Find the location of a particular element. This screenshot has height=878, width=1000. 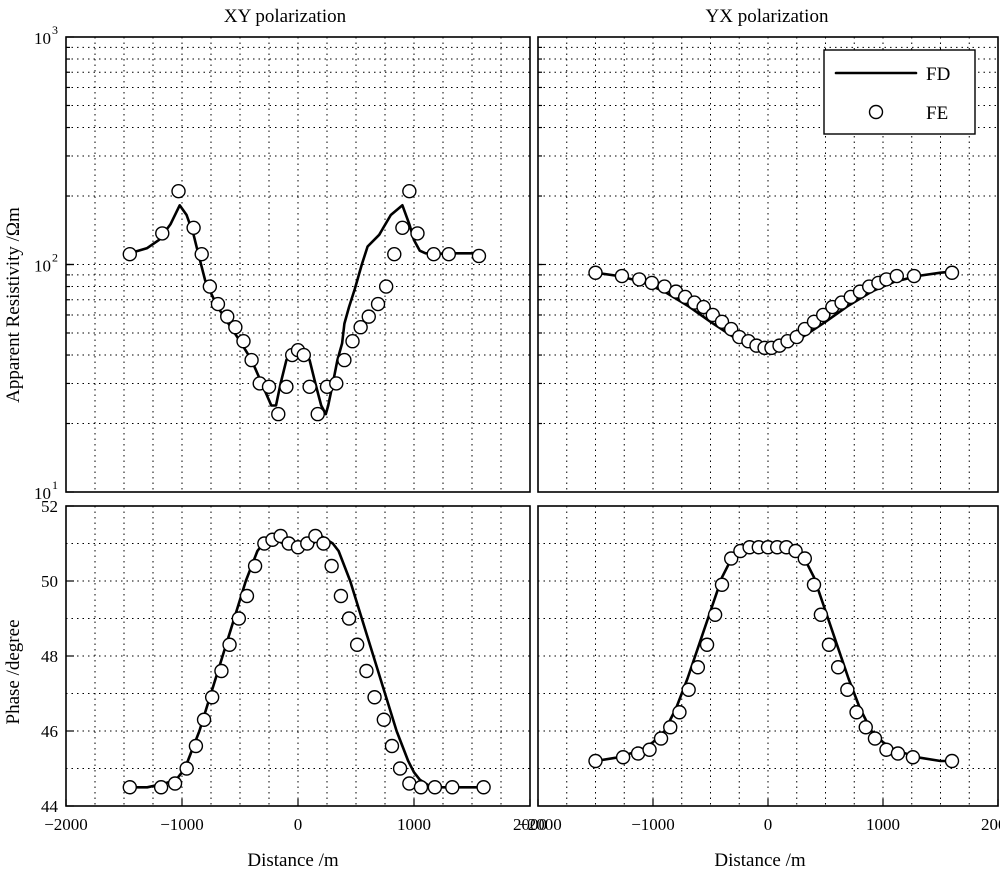

y-tick-exponent: 2 is located at coordinates (55, 258).